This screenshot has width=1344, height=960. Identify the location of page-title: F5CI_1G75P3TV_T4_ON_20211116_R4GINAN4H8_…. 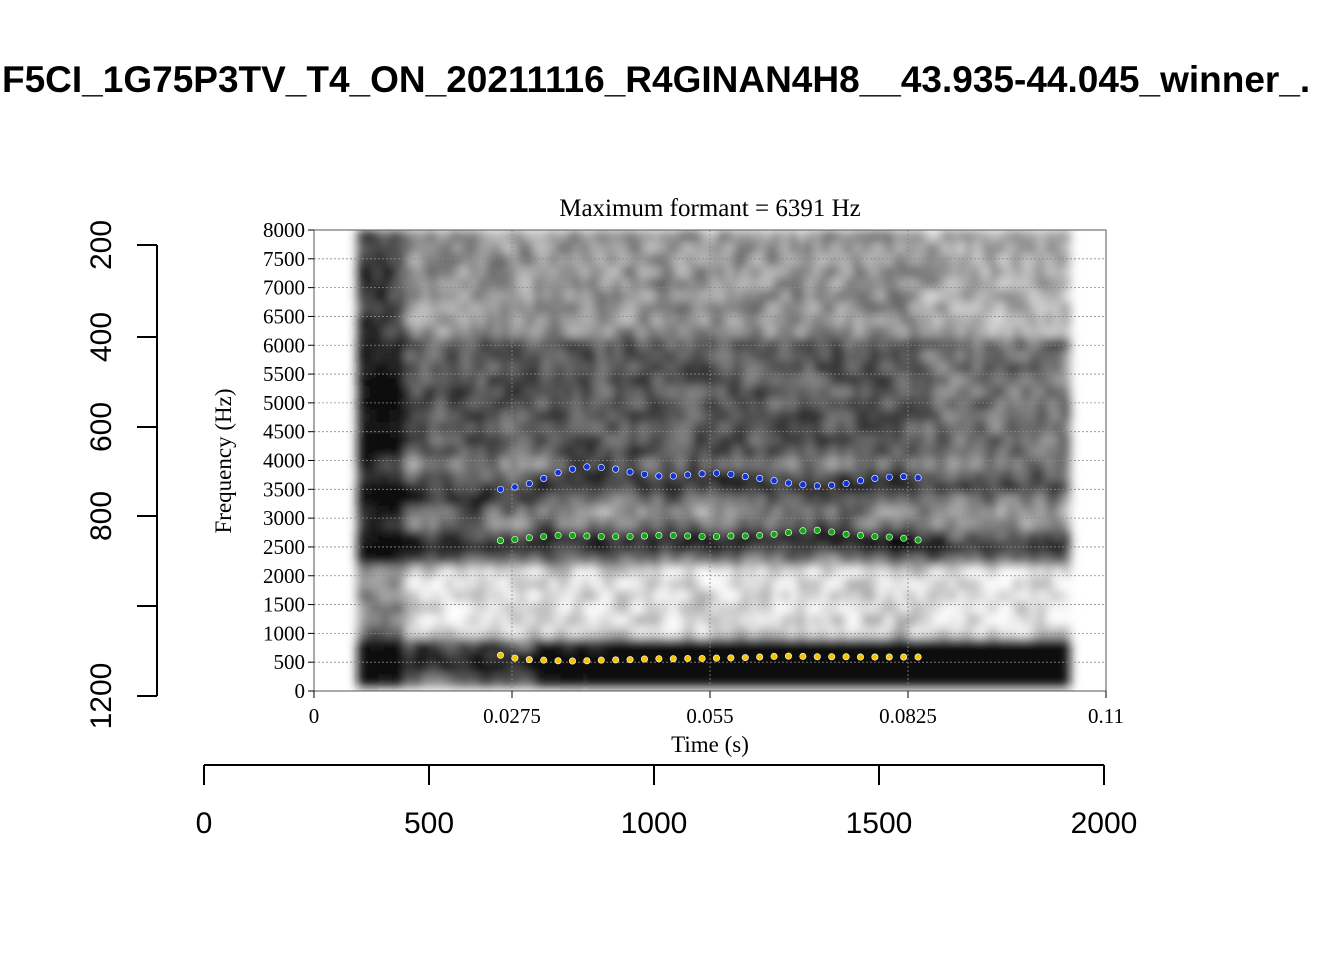
(656, 79).